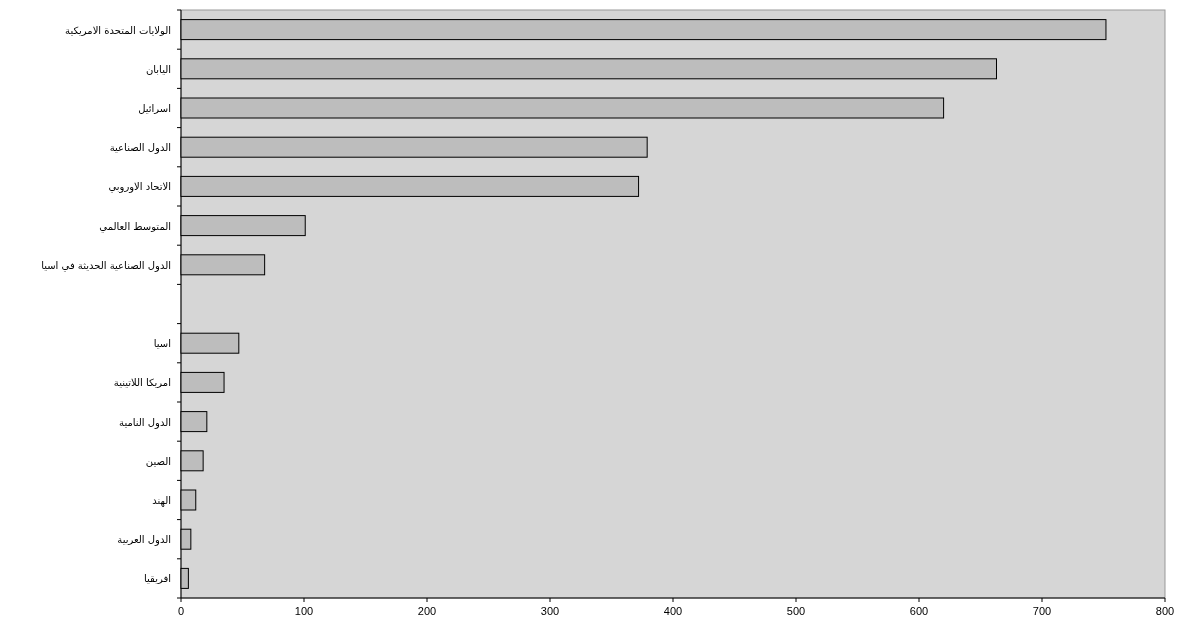  Describe the element at coordinates (135, 226) in the screenshot. I see `y-tick-label: المتوسط العالمي` at that location.